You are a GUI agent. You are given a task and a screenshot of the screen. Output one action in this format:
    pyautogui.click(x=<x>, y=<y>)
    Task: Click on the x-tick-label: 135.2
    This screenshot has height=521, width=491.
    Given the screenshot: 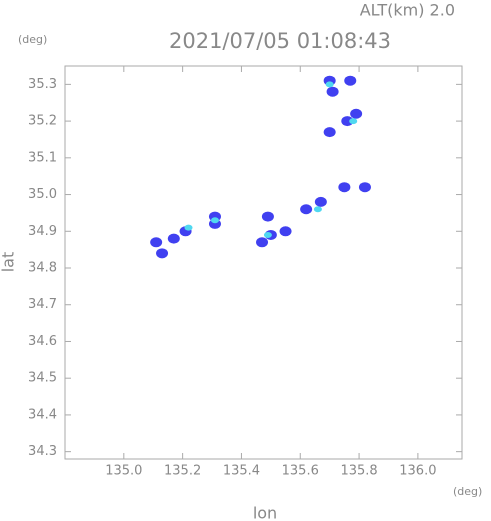 What is the action you would take?
    pyautogui.click(x=182, y=471)
    